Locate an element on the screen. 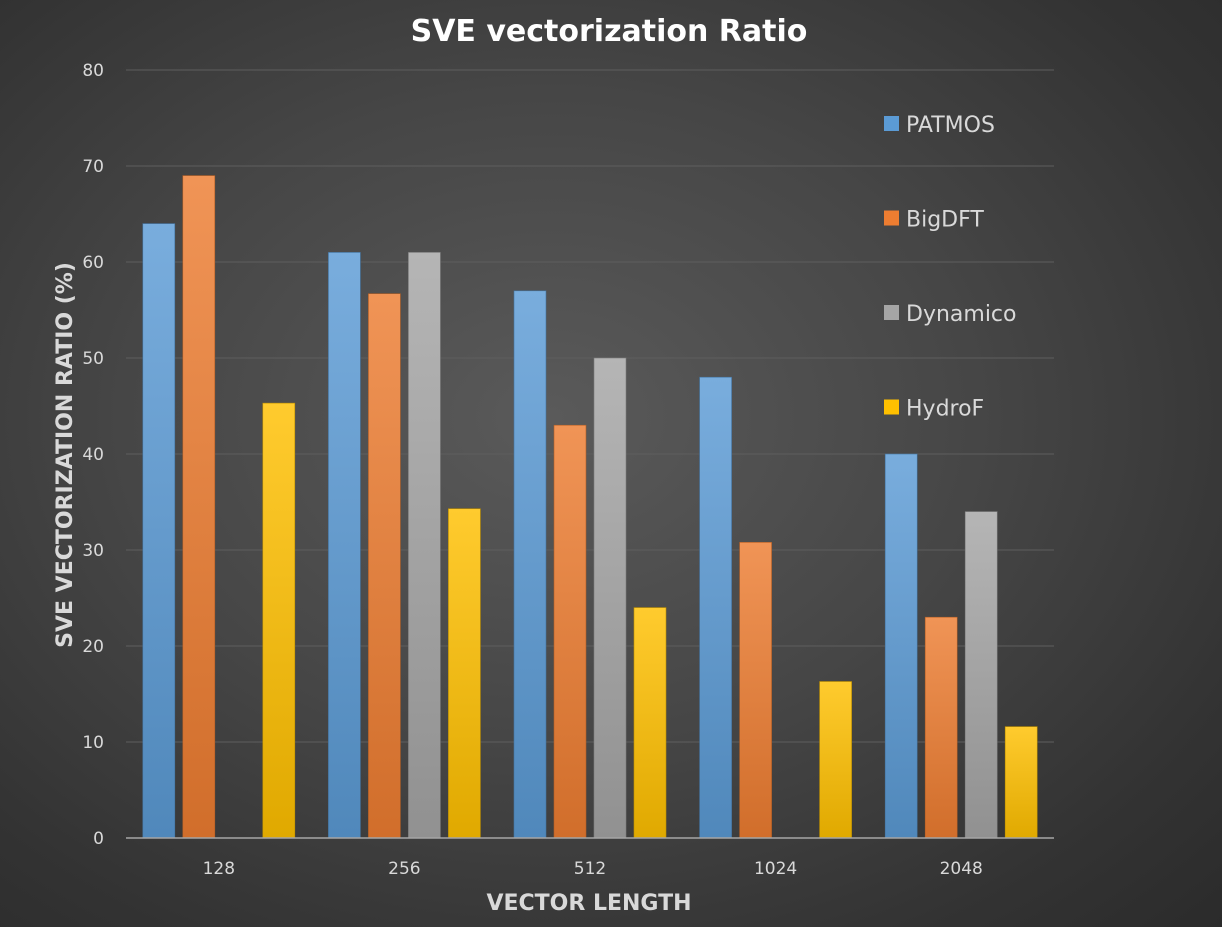 The width and height of the screenshot is (1222, 927). legend-swatch-dynamico is located at coordinates (891, 312).